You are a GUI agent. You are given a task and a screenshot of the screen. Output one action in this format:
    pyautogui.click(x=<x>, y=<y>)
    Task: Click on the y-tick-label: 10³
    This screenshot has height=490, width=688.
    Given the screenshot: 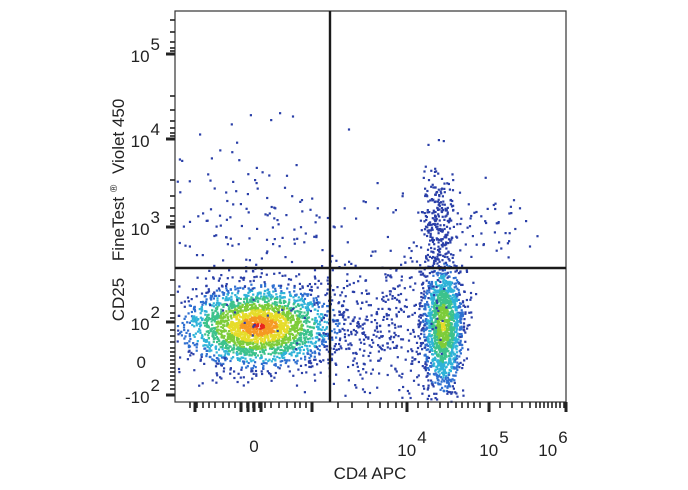 What is the action you would take?
    pyautogui.click(x=145, y=223)
    